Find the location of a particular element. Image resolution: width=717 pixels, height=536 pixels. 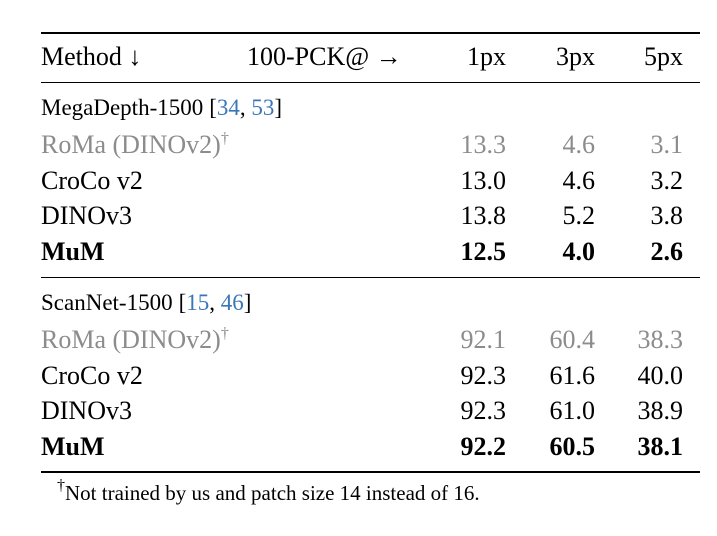

section-name: MegaDepth-1500 is located at coordinates (122, 107).